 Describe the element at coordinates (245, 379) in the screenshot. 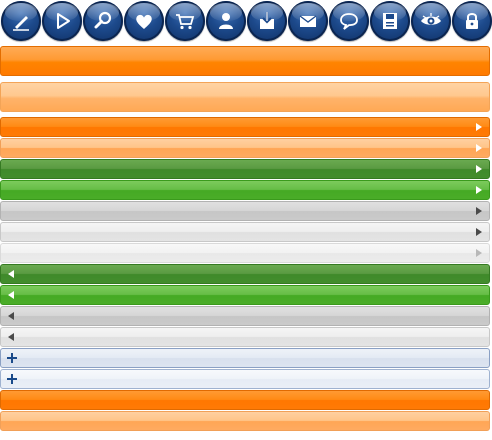

I see `blue-lighter-bar` at that location.